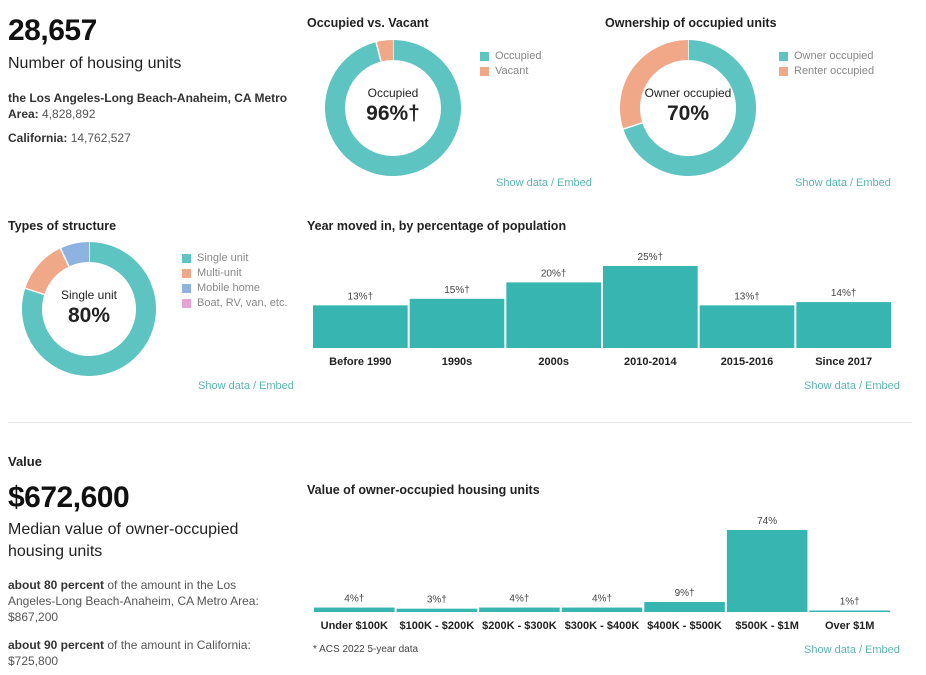 The image size is (926, 675). Describe the element at coordinates (219, 273) in the screenshot. I see `legend-label: Multi-unit` at that location.